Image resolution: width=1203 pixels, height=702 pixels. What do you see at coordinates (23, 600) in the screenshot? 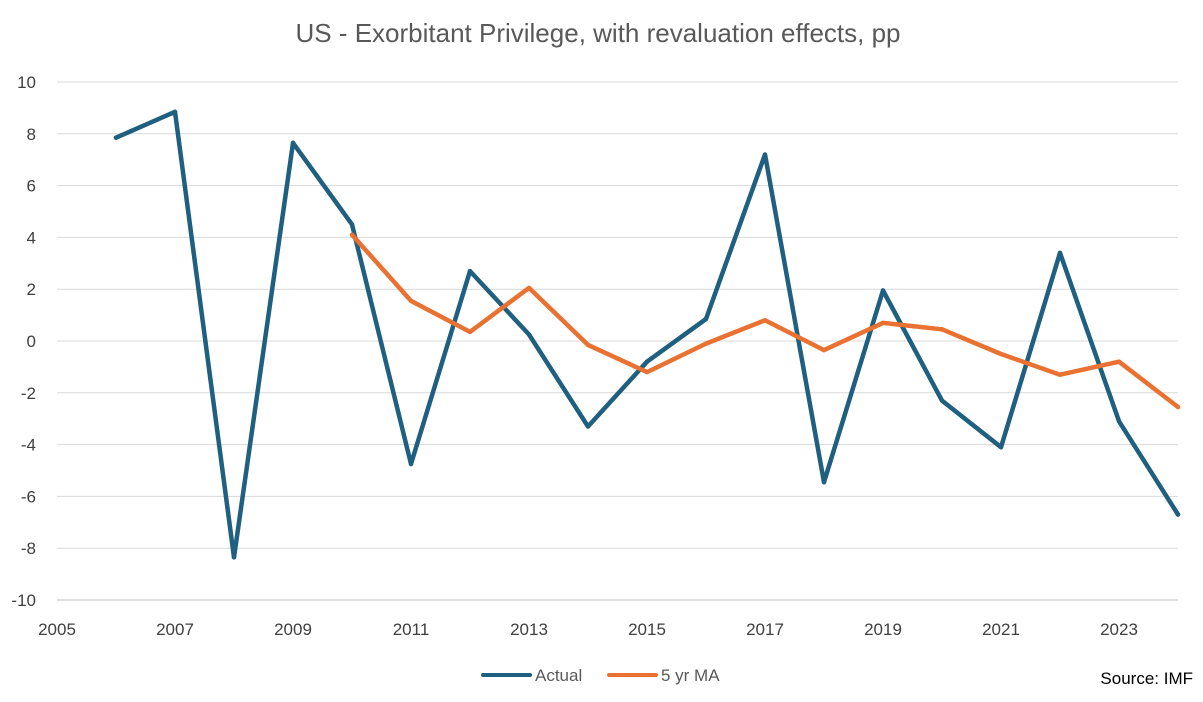
I see `y-tick-label: -10` at bounding box center [23, 600].